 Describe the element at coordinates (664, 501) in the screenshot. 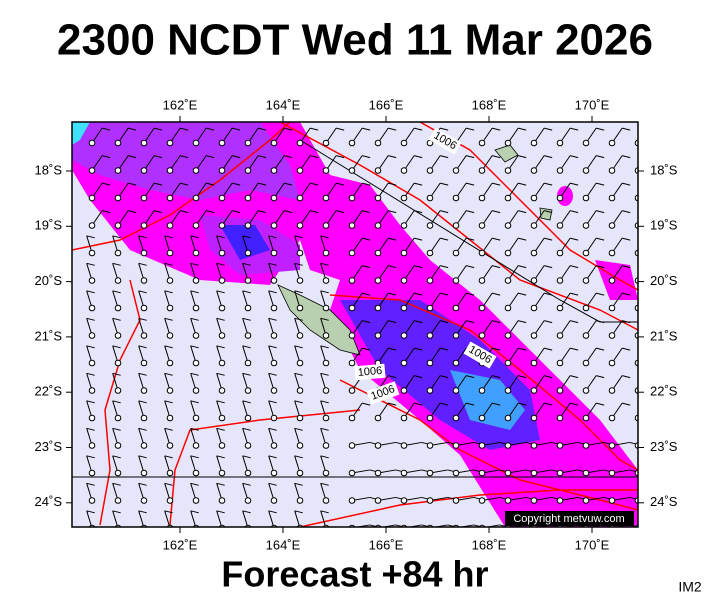

I see `lat-label: 24˚S` at that location.